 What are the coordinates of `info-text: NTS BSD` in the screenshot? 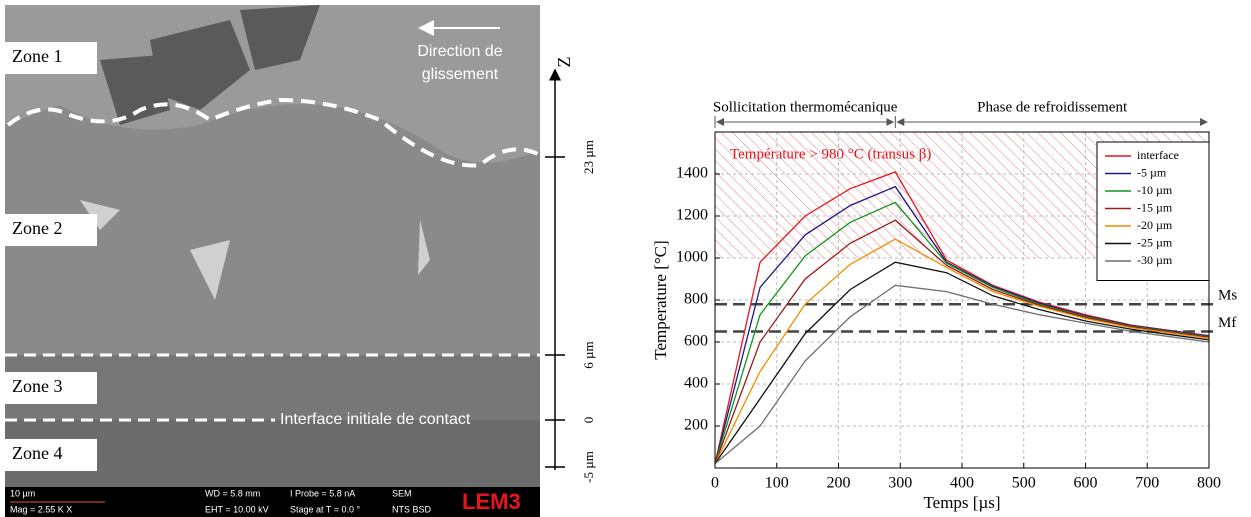 It's located at (412, 509).